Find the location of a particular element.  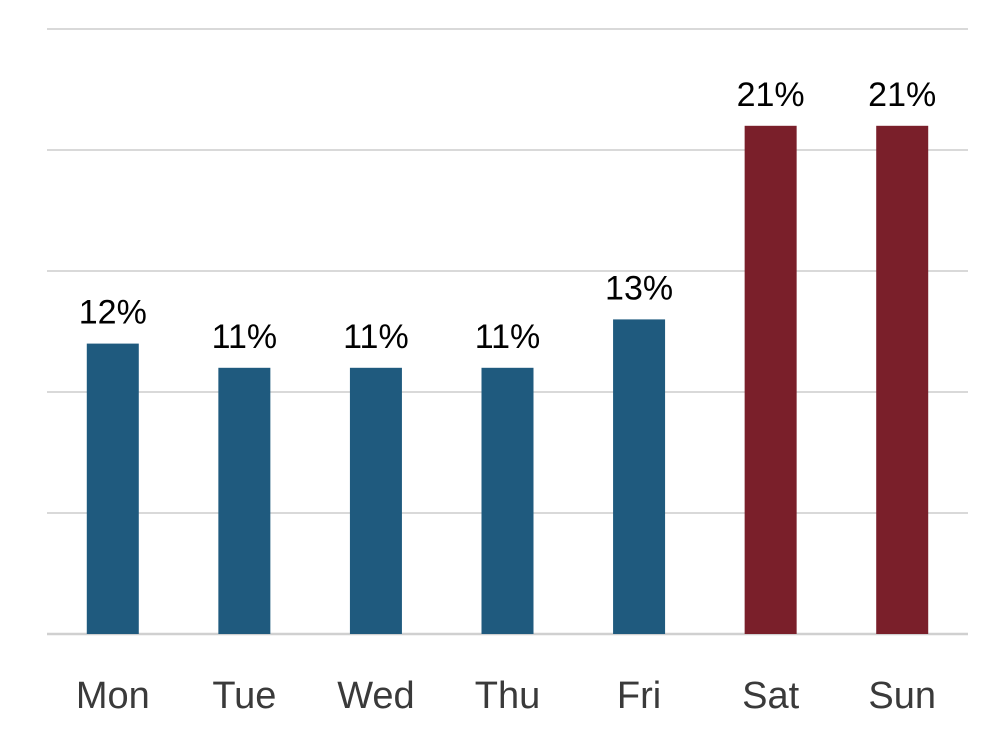

category-label-fri: Fri is located at coordinates (639, 696).